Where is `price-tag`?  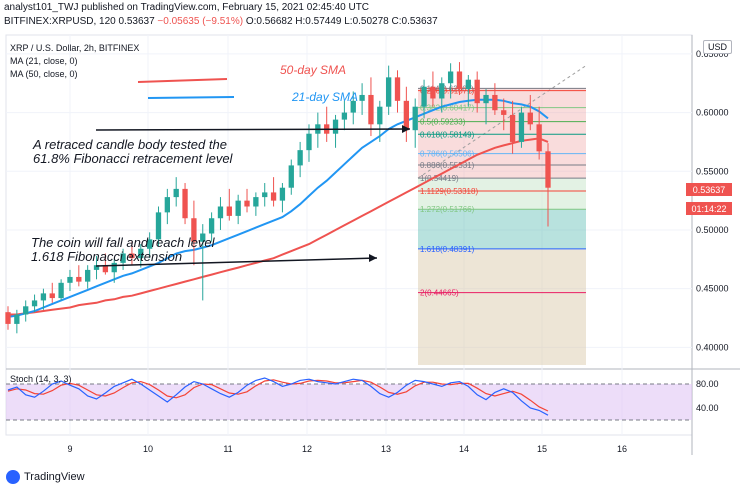 price-tag is located at coordinates (709, 189).